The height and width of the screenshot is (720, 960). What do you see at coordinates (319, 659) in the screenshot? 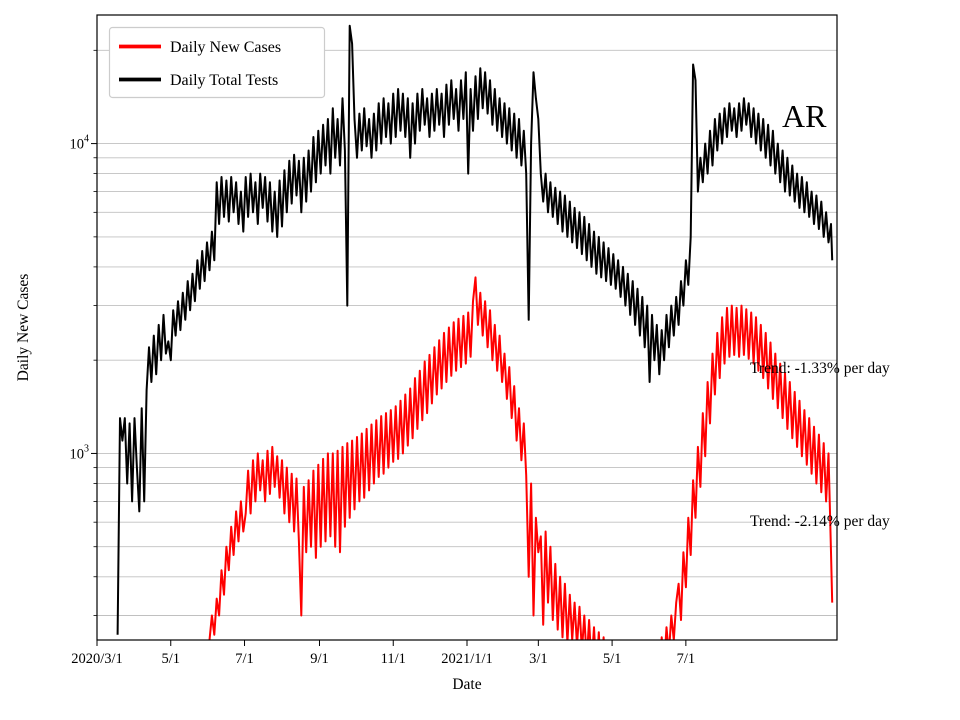
I see `x-tick-label: 9/1` at bounding box center [319, 659].